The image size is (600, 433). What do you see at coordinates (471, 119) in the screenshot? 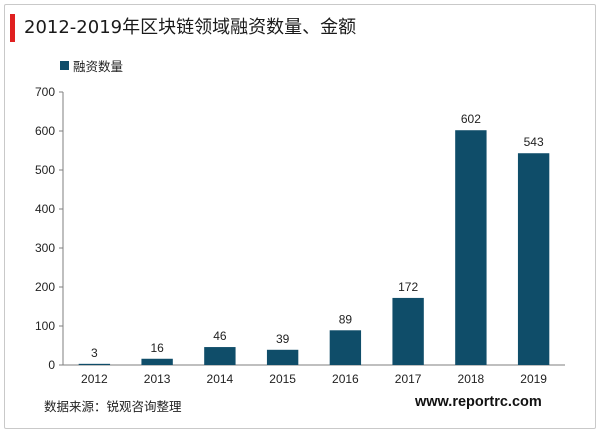
I see `data-label: 602` at bounding box center [471, 119].